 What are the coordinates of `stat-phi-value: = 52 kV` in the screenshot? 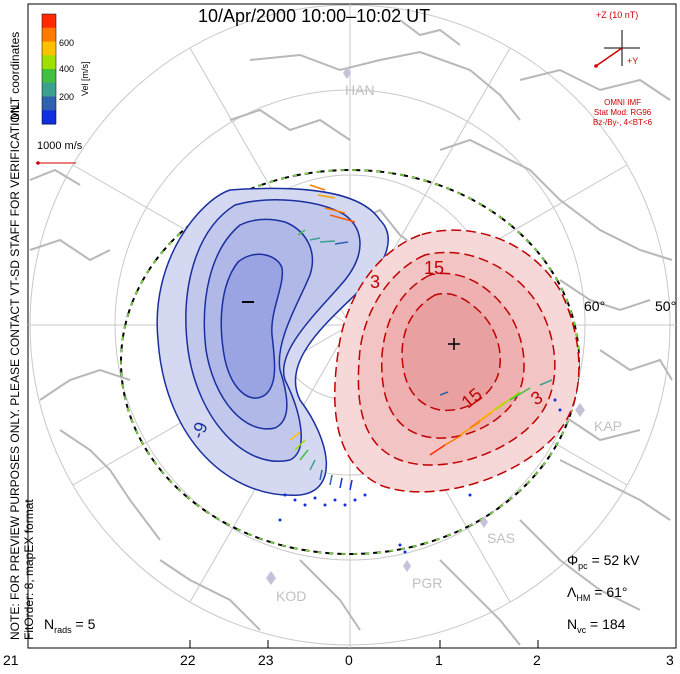 It's located at (615, 560).